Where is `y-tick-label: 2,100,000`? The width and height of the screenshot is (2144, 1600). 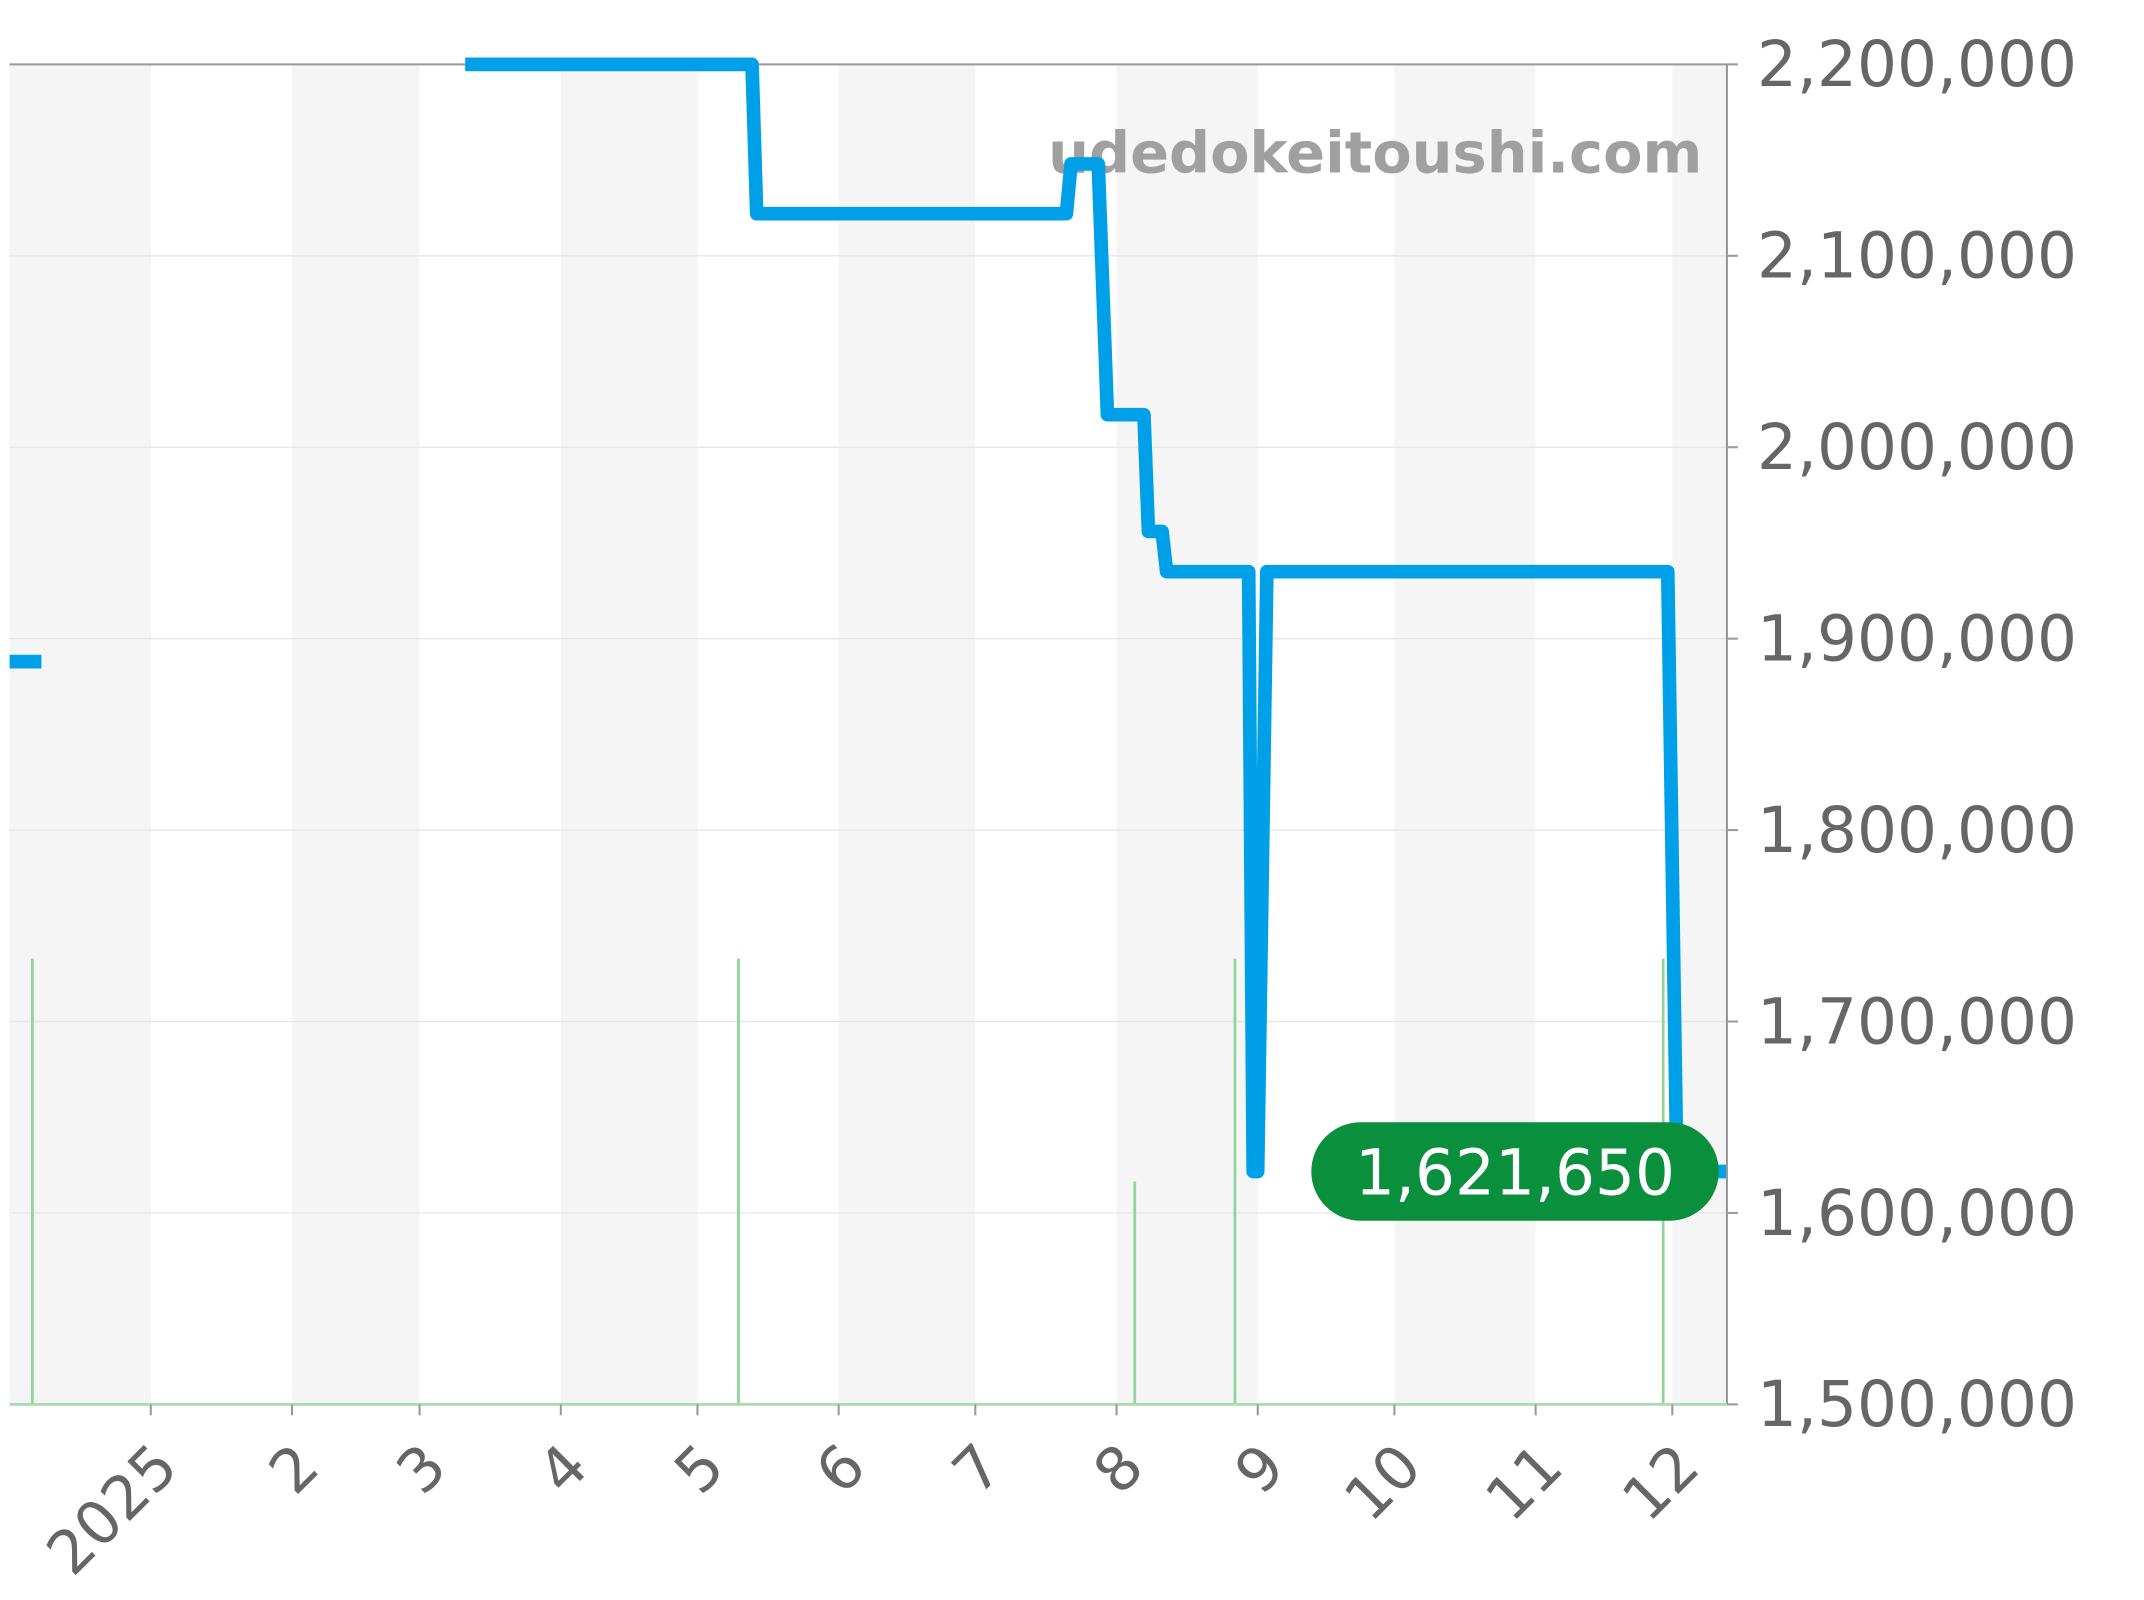
y-tick-label: 2,100,000 is located at coordinates (1917, 256).